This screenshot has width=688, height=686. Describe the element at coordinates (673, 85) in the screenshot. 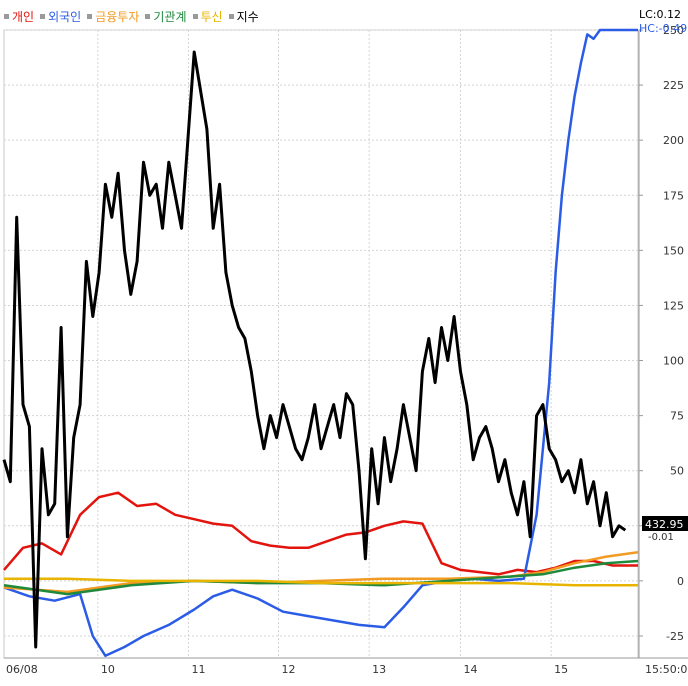

I see `y-tick-label: 225` at that location.